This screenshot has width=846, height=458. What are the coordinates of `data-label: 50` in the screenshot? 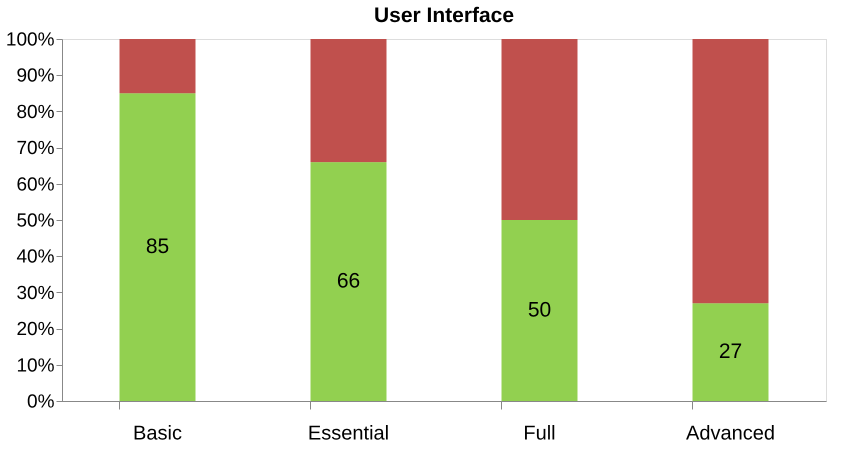 It's located at (540, 310).